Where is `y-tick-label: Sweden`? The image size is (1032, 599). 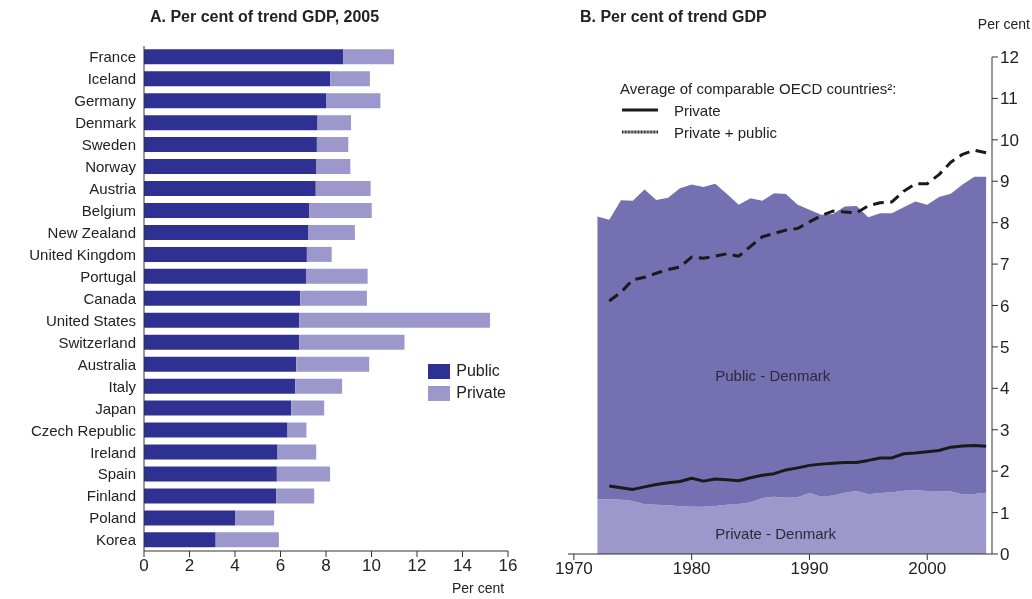
y-tick-label: Sweden is located at coordinates (108, 145).